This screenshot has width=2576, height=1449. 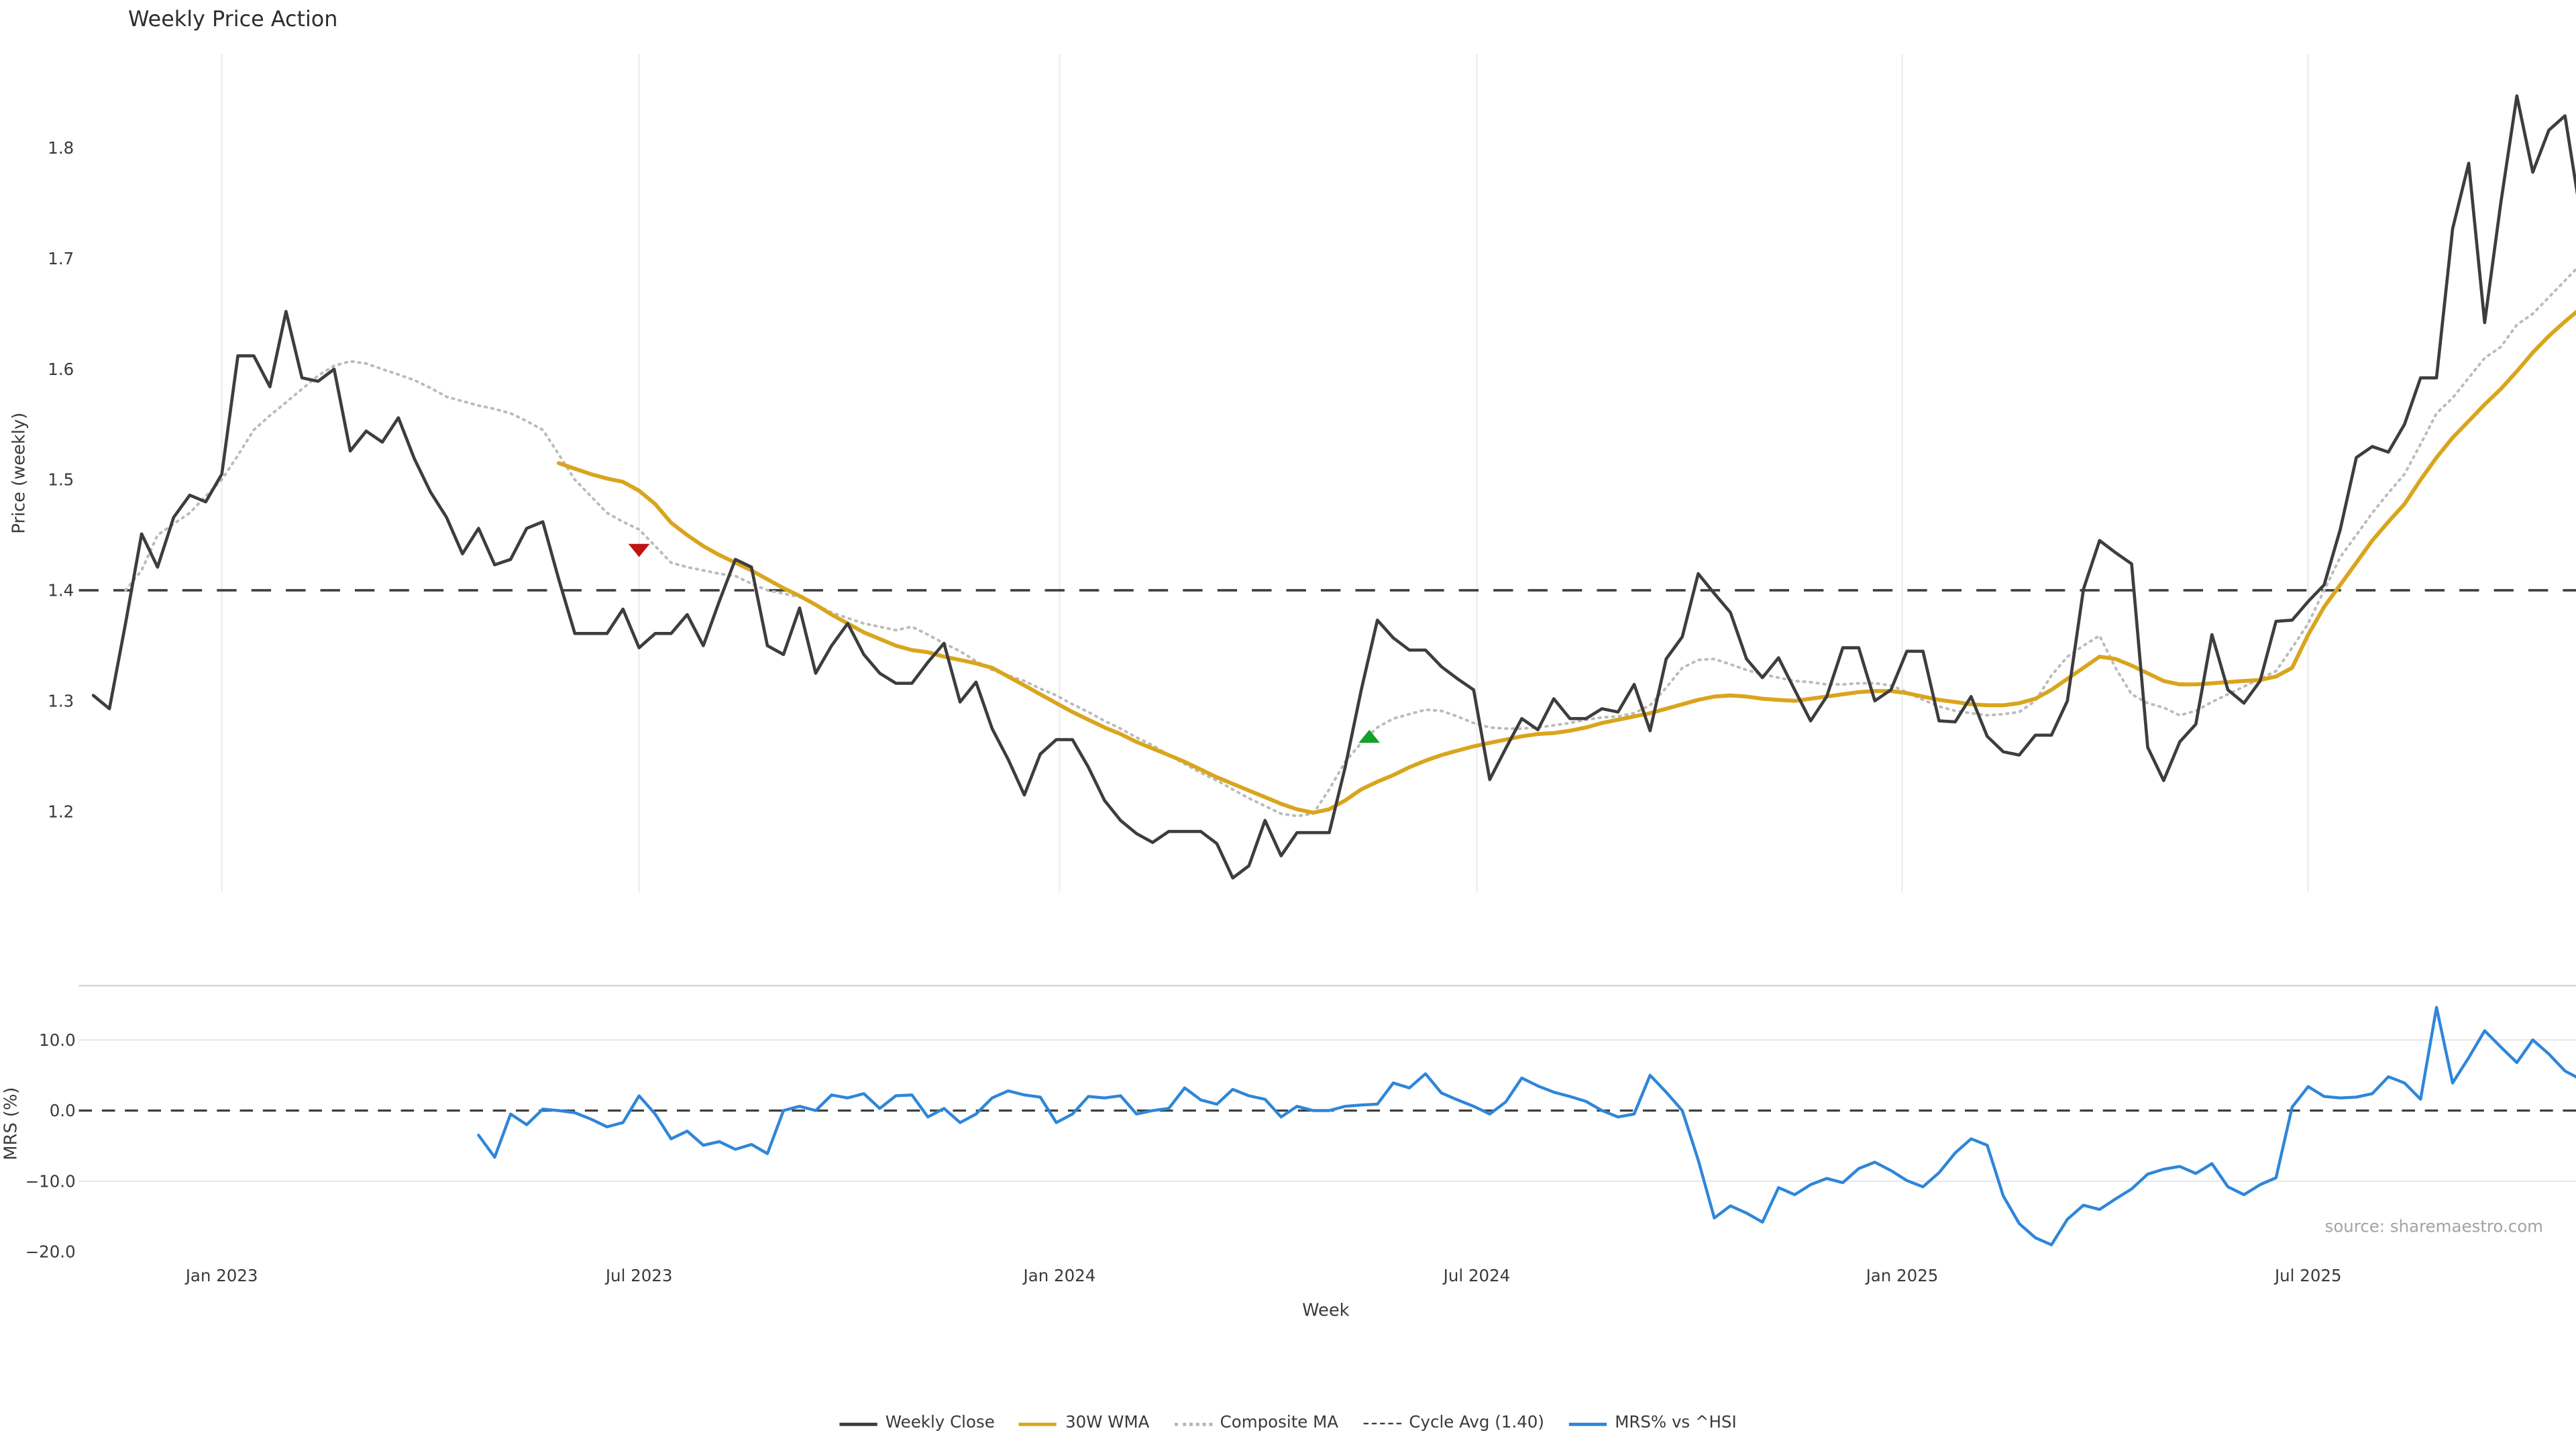 I want to click on legend-item: Composite MA, so click(x=1256, y=1424).